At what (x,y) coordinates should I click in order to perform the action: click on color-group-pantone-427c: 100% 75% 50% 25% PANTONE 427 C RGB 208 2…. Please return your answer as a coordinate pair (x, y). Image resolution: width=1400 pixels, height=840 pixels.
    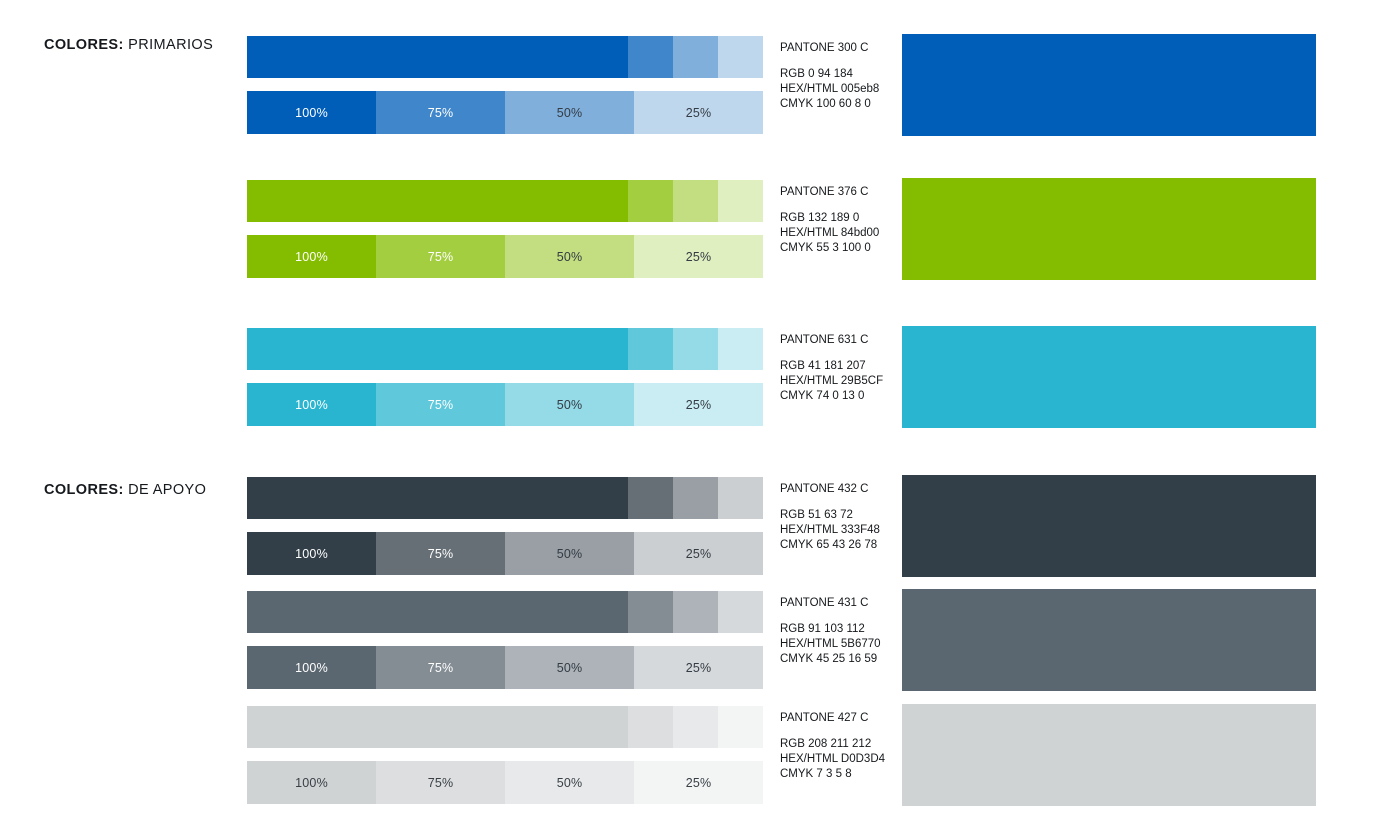
    Looking at the image, I should click on (700, 755).